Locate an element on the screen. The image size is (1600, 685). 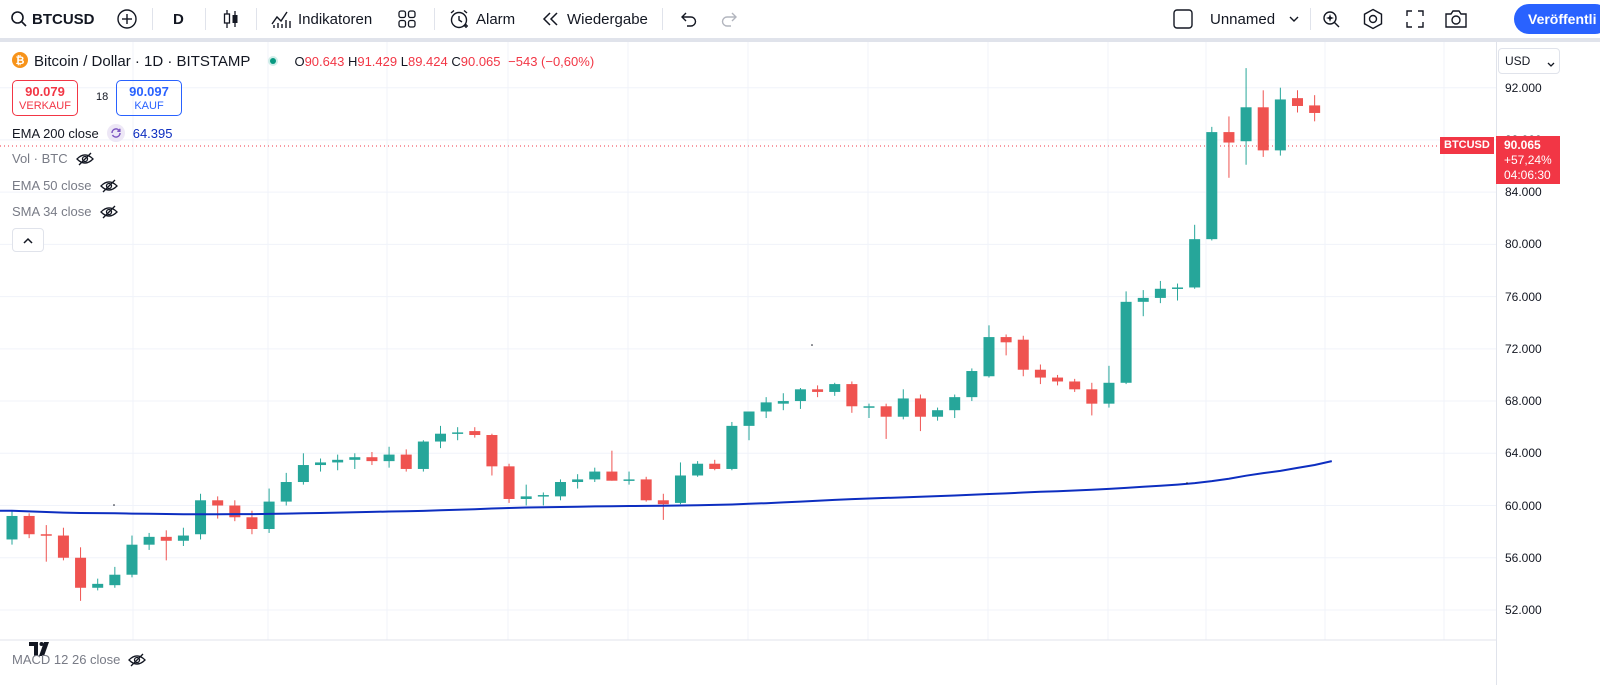
indicators-button: Indikatoren is located at coordinates (321, 19).